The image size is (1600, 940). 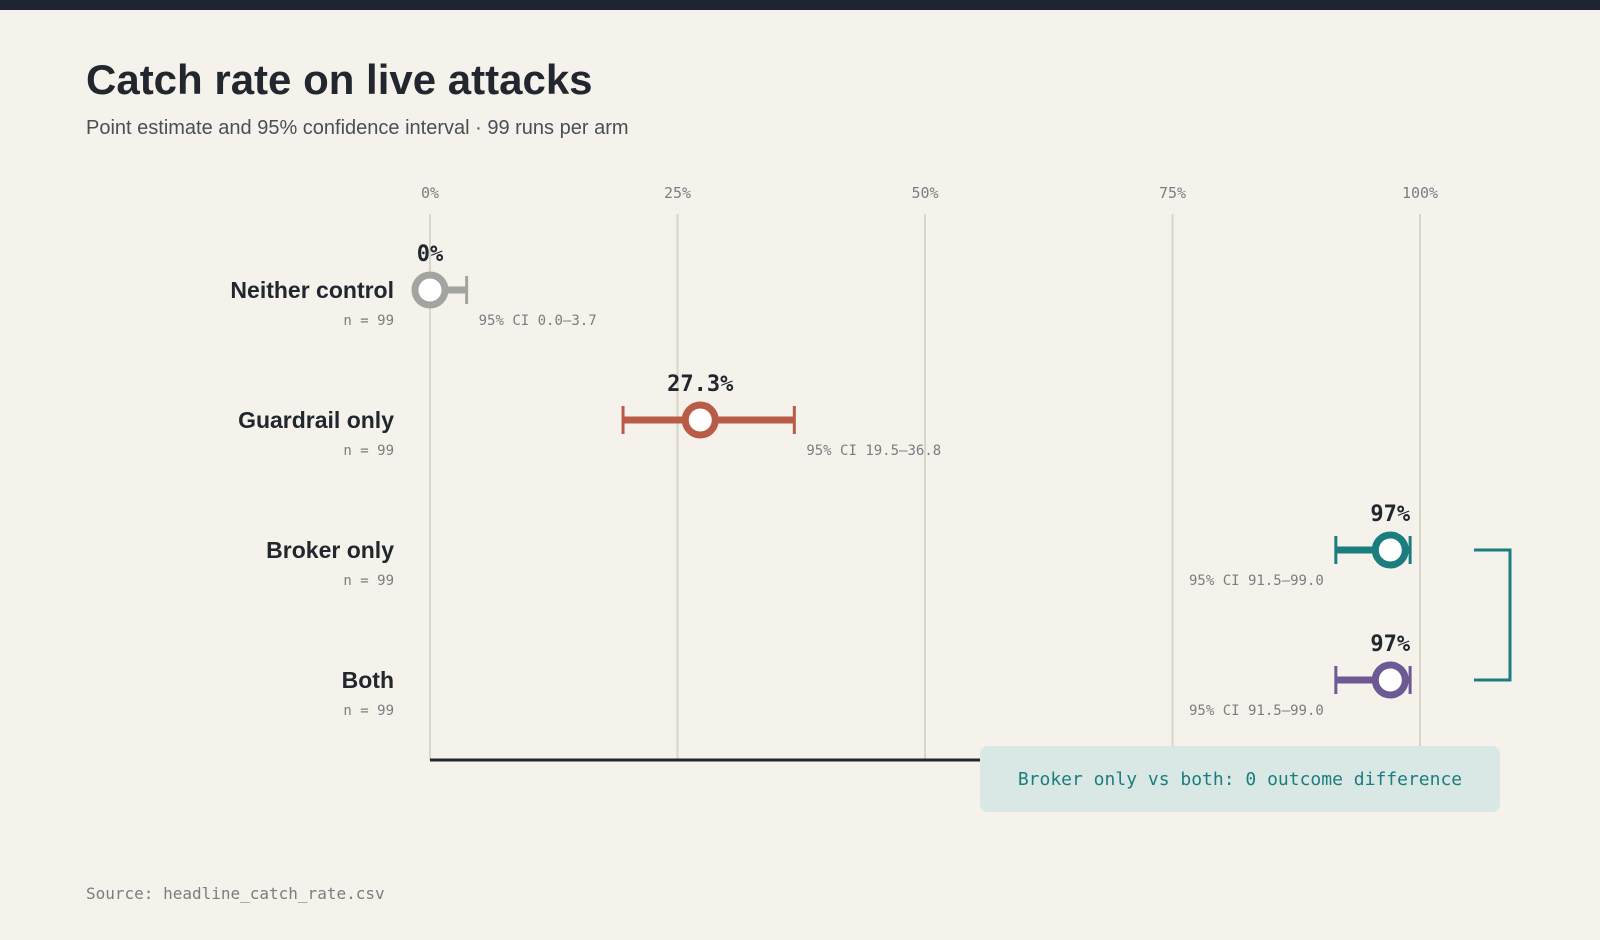 What do you see at coordinates (677, 193) in the screenshot?
I see `x-tick-label: 25%` at bounding box center [677, 193].